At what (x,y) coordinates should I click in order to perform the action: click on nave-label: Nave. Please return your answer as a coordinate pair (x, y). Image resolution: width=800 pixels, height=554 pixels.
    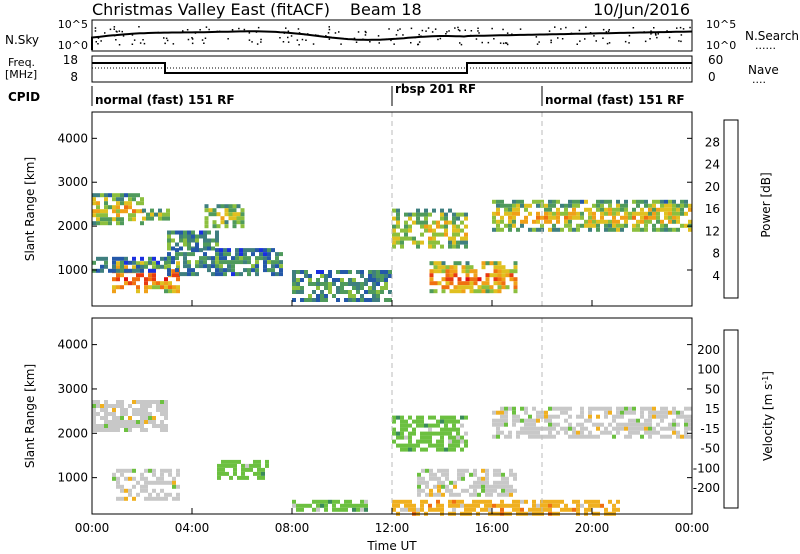
    Looking at the image, I should click on (763, 70).